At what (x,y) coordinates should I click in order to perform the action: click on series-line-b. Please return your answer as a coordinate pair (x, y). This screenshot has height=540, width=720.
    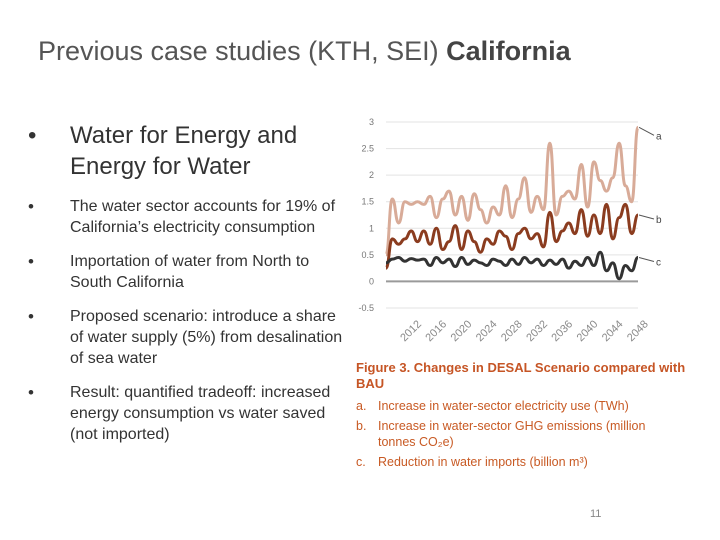
    Looking at the image, I should click on (512, 236).